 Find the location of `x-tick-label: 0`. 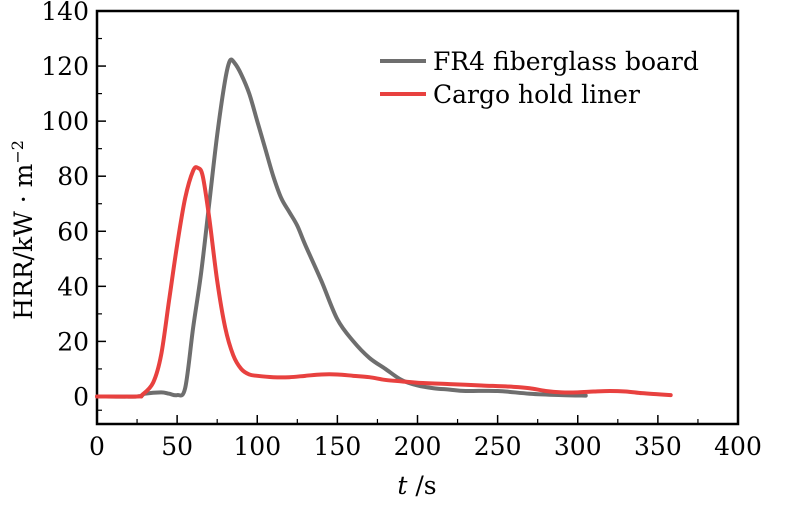

x-tick-label: 0 is located at coordinates (97, 446).